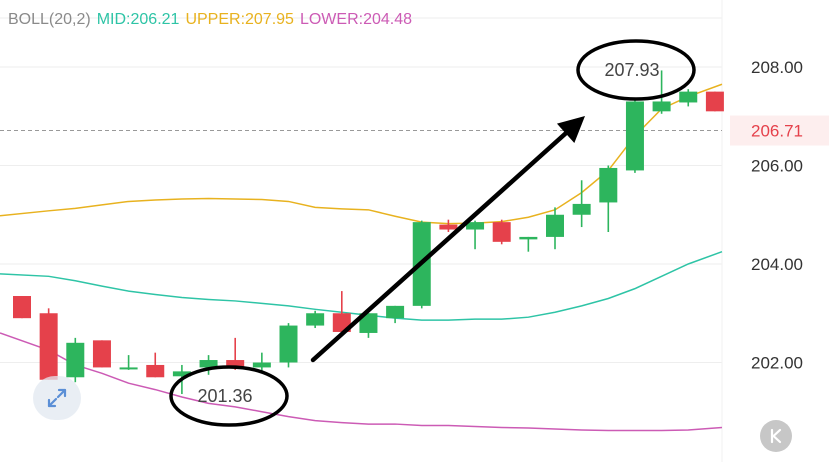  What do you see at coordinates (224, 396) in the screenshot?
I see `annotation-label: 201.36` at bounding box center [224, 396].